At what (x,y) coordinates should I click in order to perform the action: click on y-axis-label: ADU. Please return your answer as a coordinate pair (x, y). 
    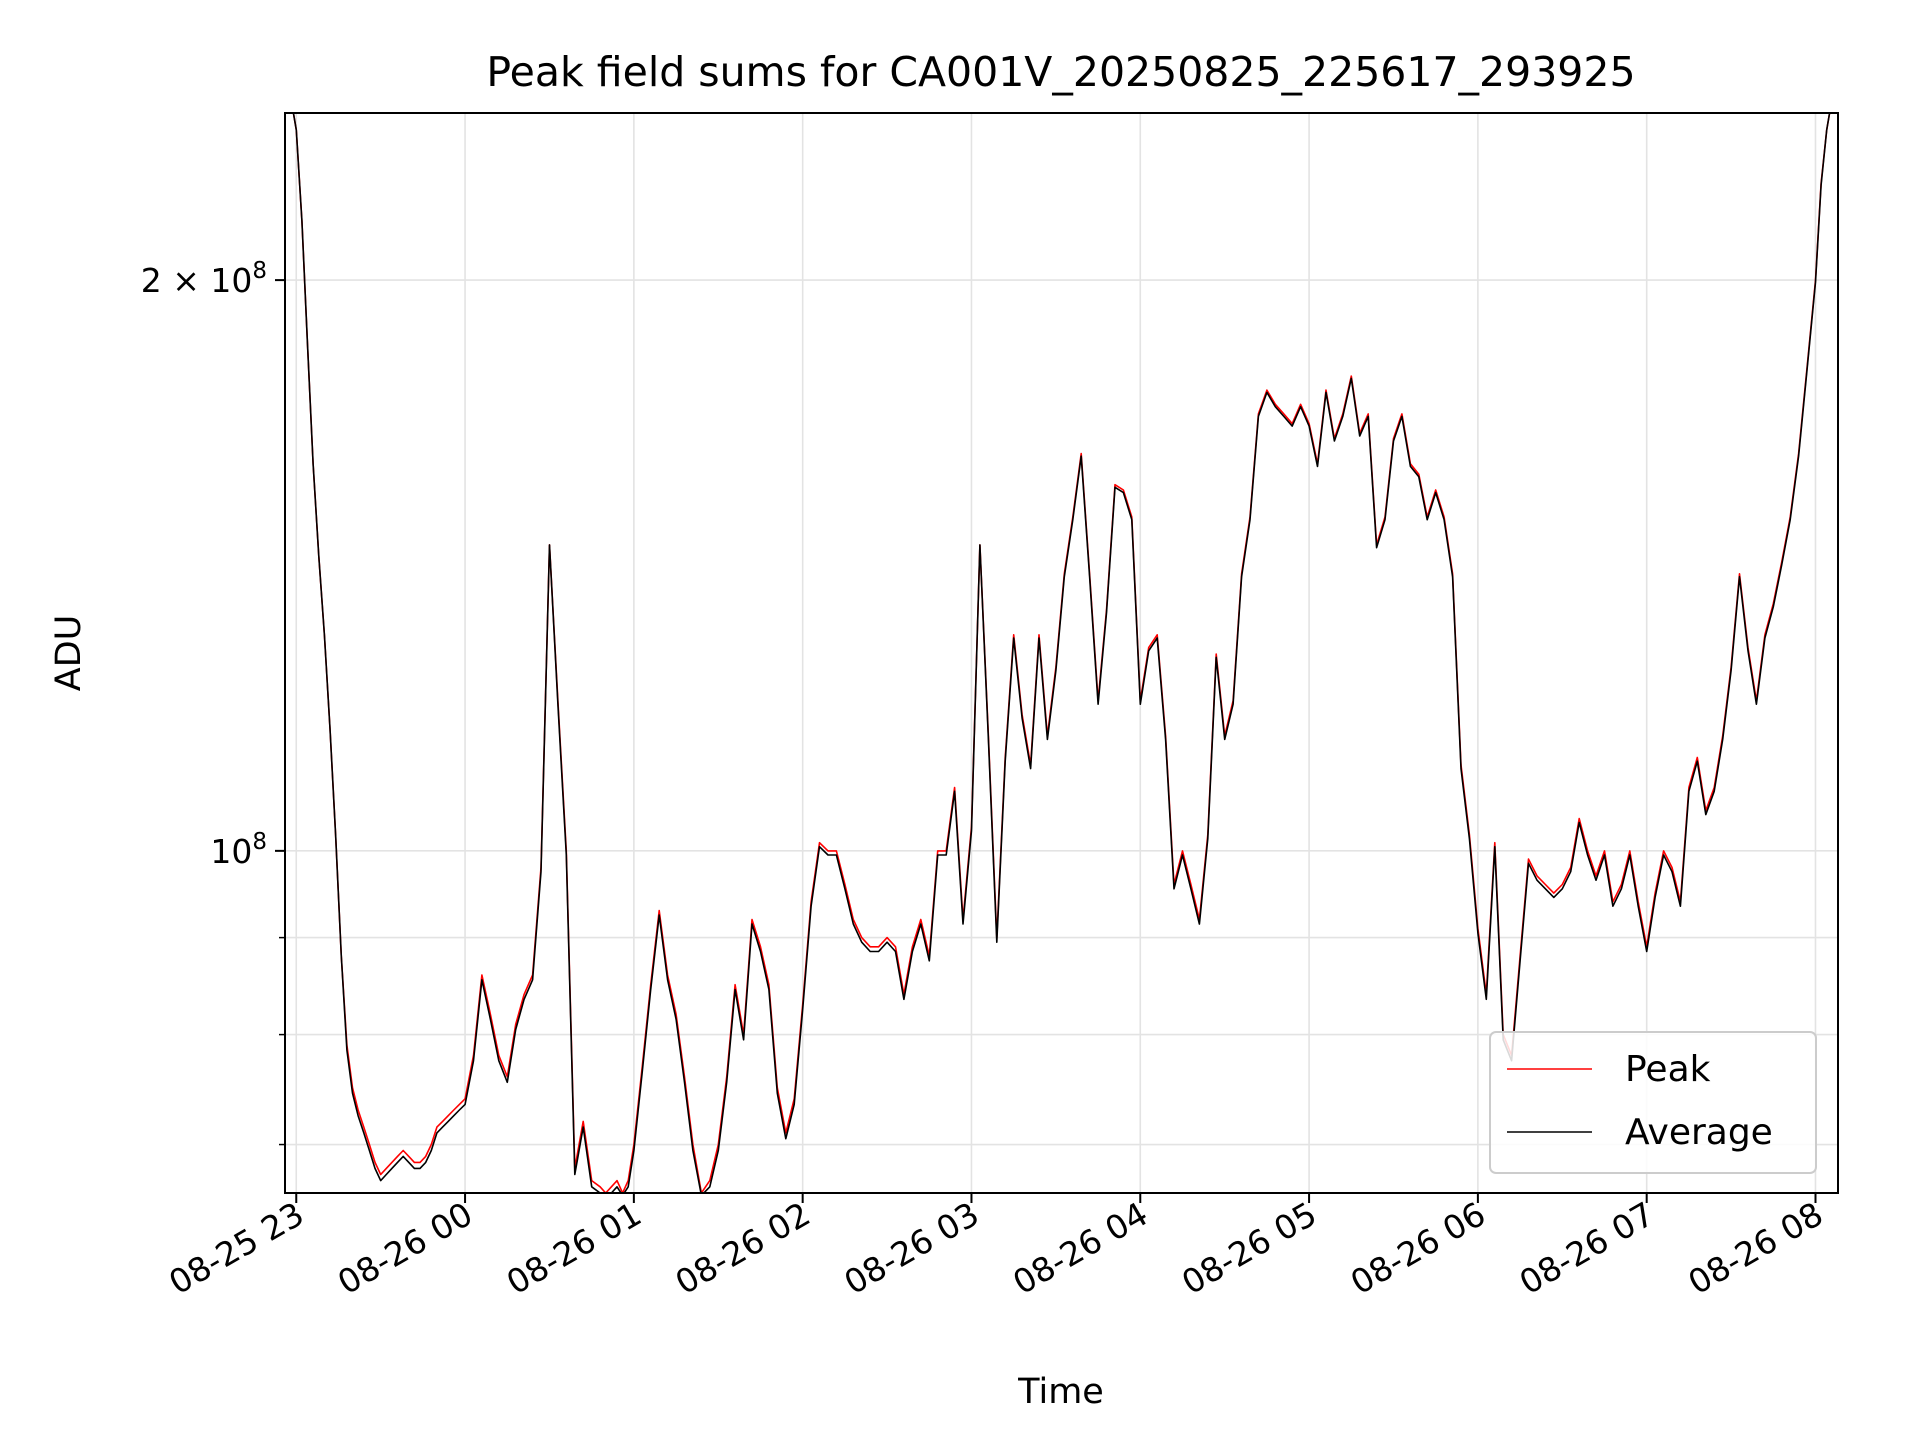
    Looking at the image, I should click on (69, 653).